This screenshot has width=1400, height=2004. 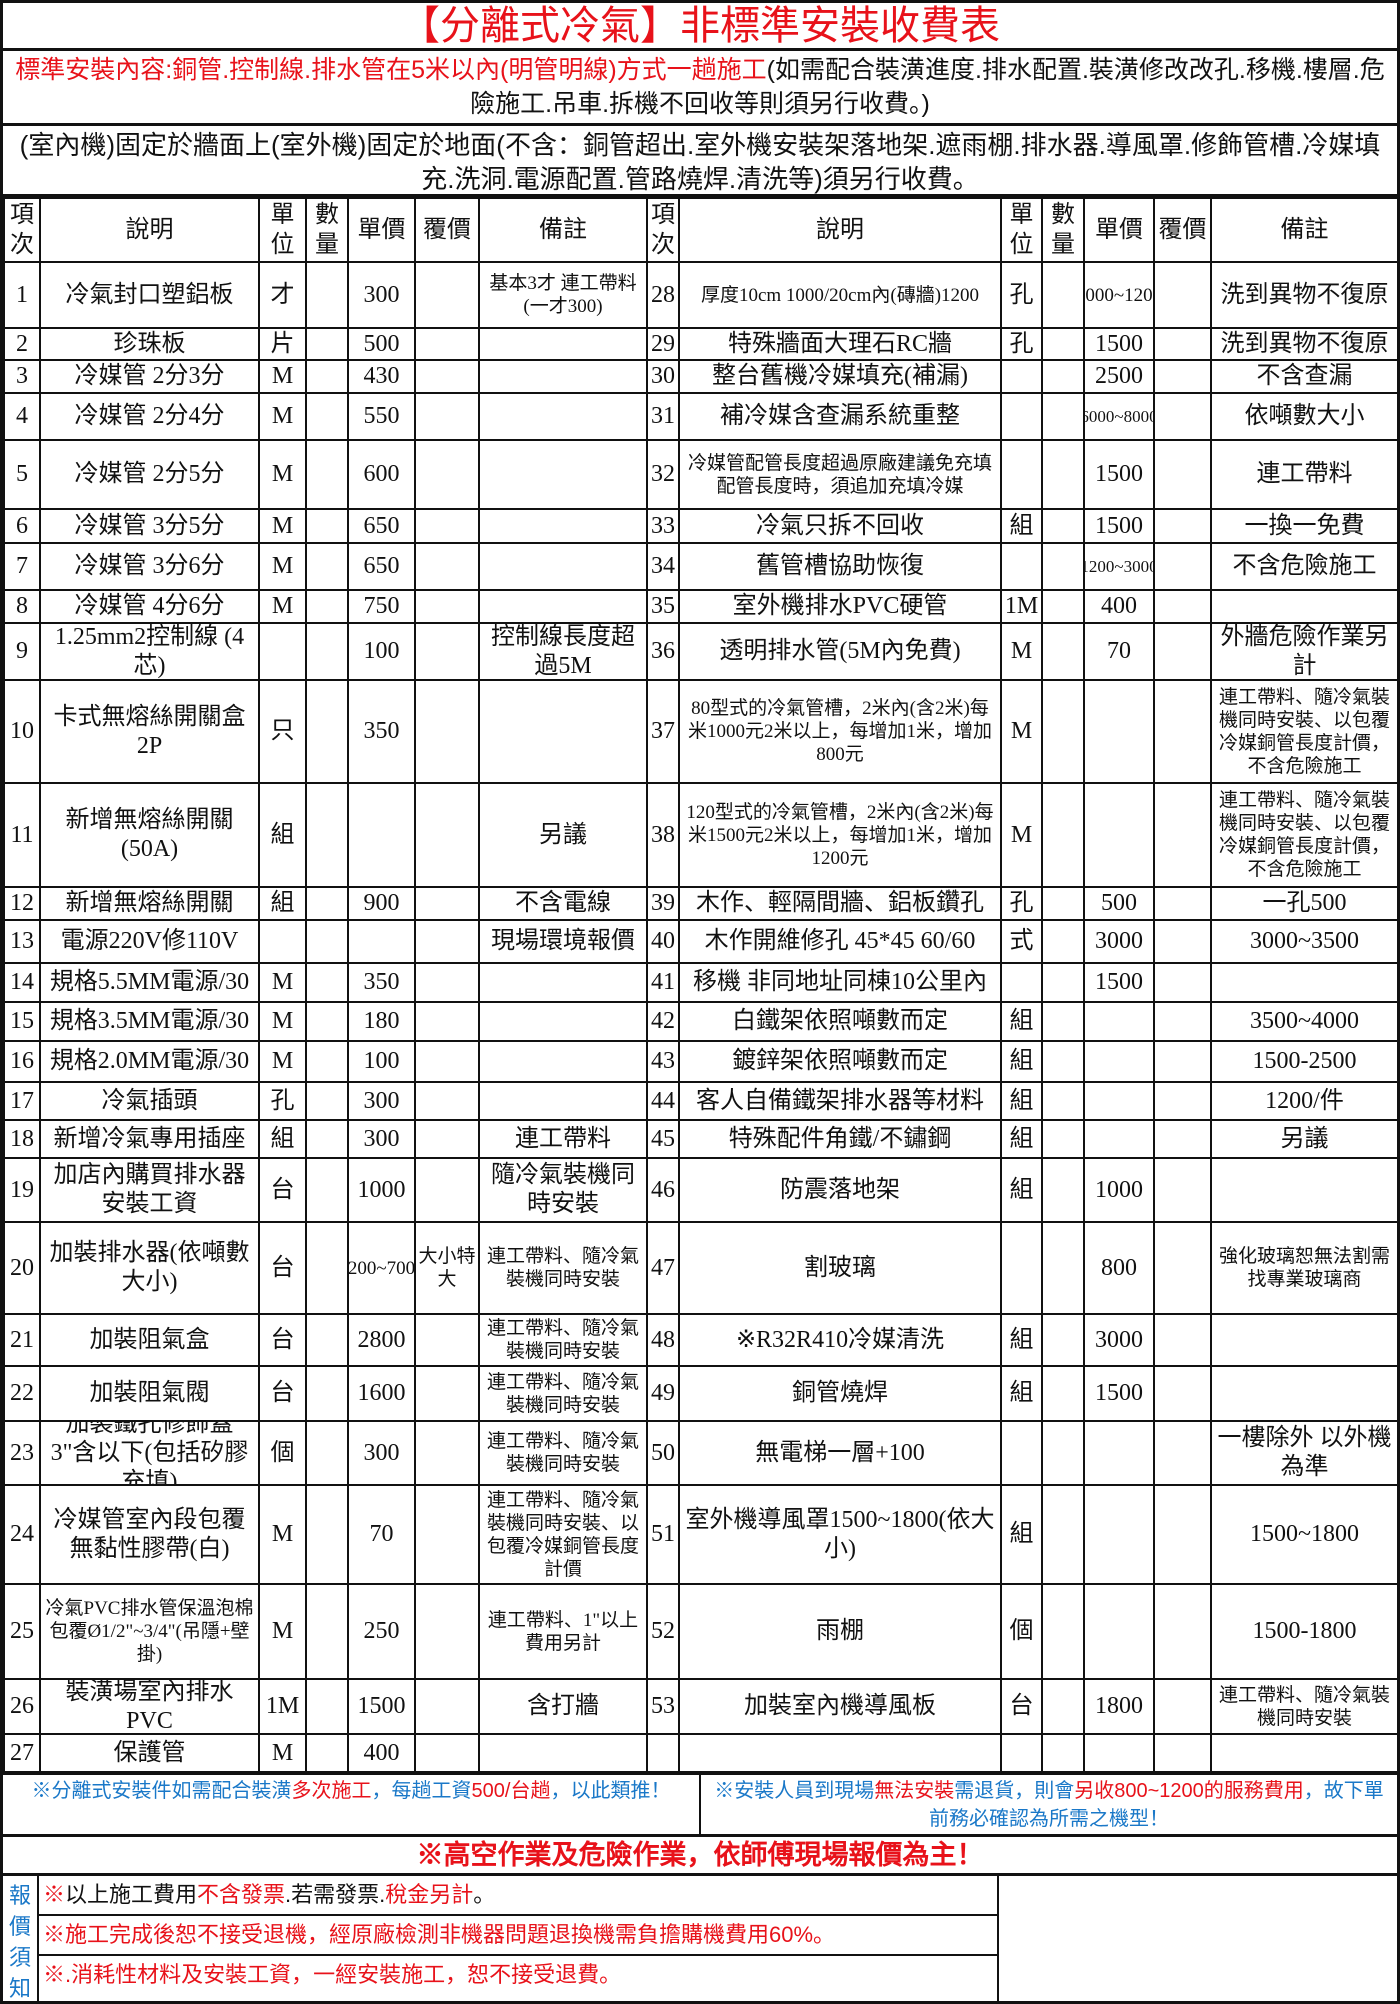 I want to click on left-price-cell: 2800, so click(x=381, y=1340).